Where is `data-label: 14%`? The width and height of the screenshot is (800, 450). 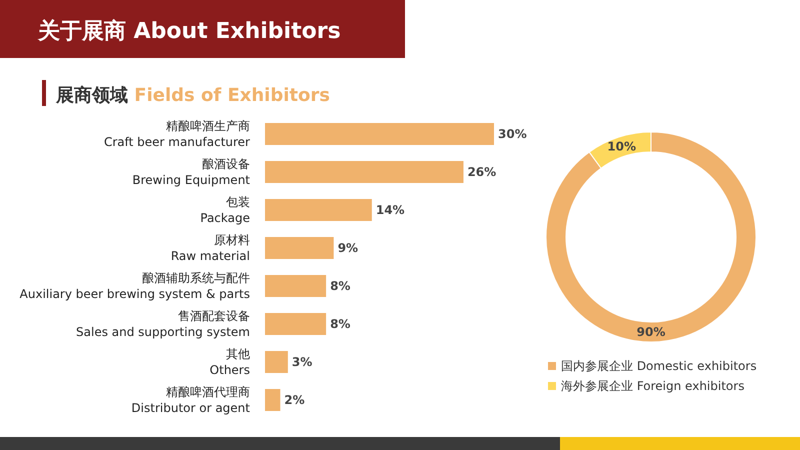 data-label: 14% is located at coordinates (390, 210).